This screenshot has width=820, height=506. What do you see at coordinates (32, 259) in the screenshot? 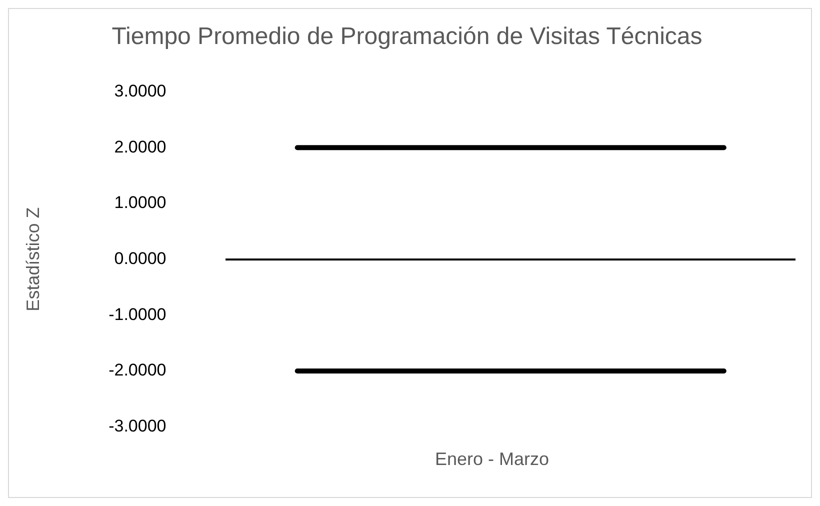
I see `y-axis-title: Estadístico Z` at bounding box center [32, 259].